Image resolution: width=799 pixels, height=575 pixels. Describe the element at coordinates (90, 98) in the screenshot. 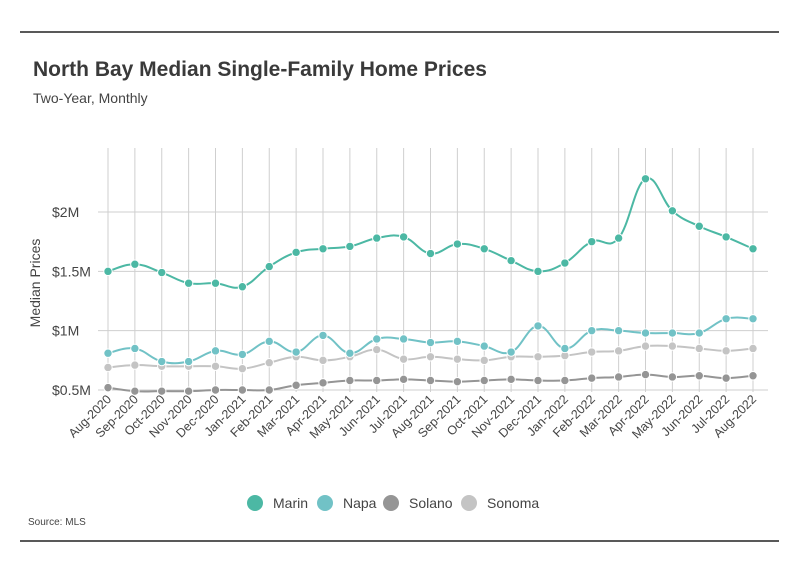

I see `chart-subtitle: Two-Year, Monthly` at that location.